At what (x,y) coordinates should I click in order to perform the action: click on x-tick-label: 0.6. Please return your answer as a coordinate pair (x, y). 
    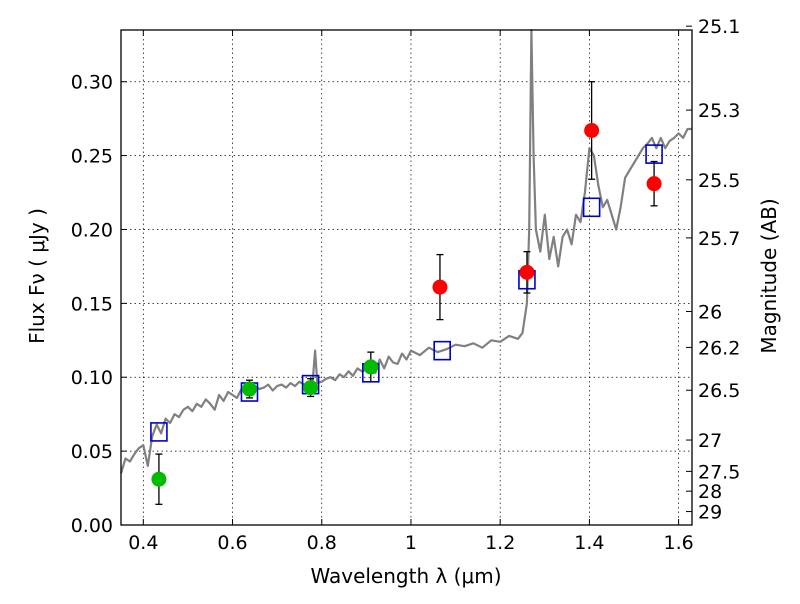
    Looking at the image, I should click on (232, 543).